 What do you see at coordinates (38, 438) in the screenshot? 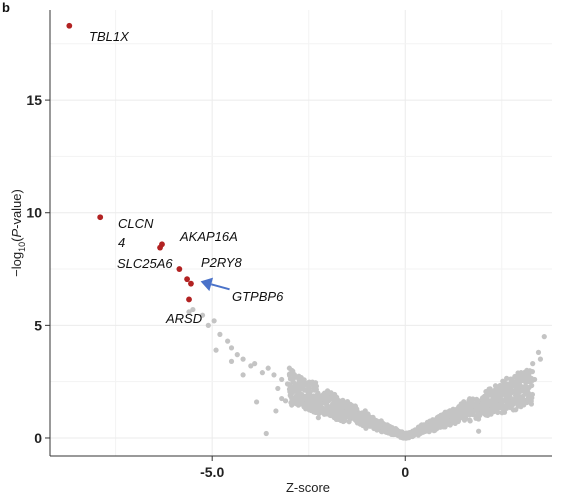
I see `y-tick-label: 0` at bounding box center [38, 438].